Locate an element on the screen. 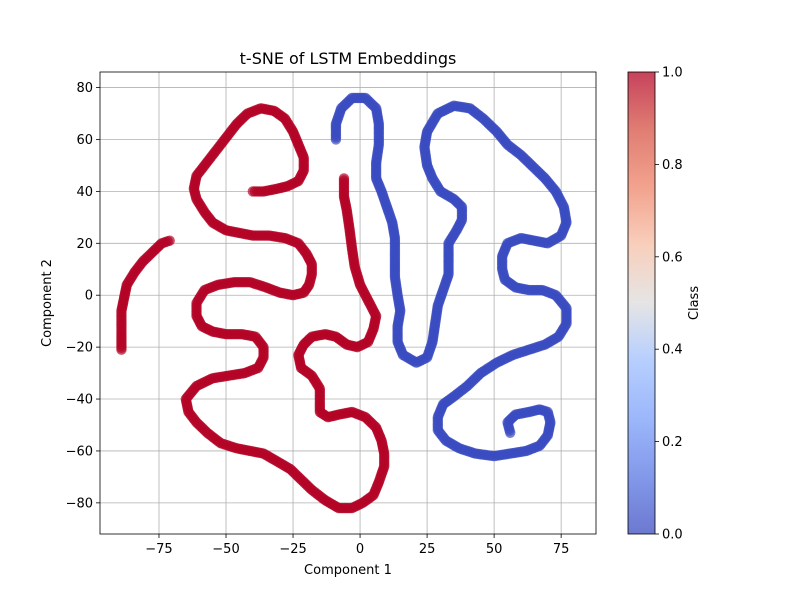 The image size is (800, 604). y-tick-label: 80 is located at coordinates (84, 88).